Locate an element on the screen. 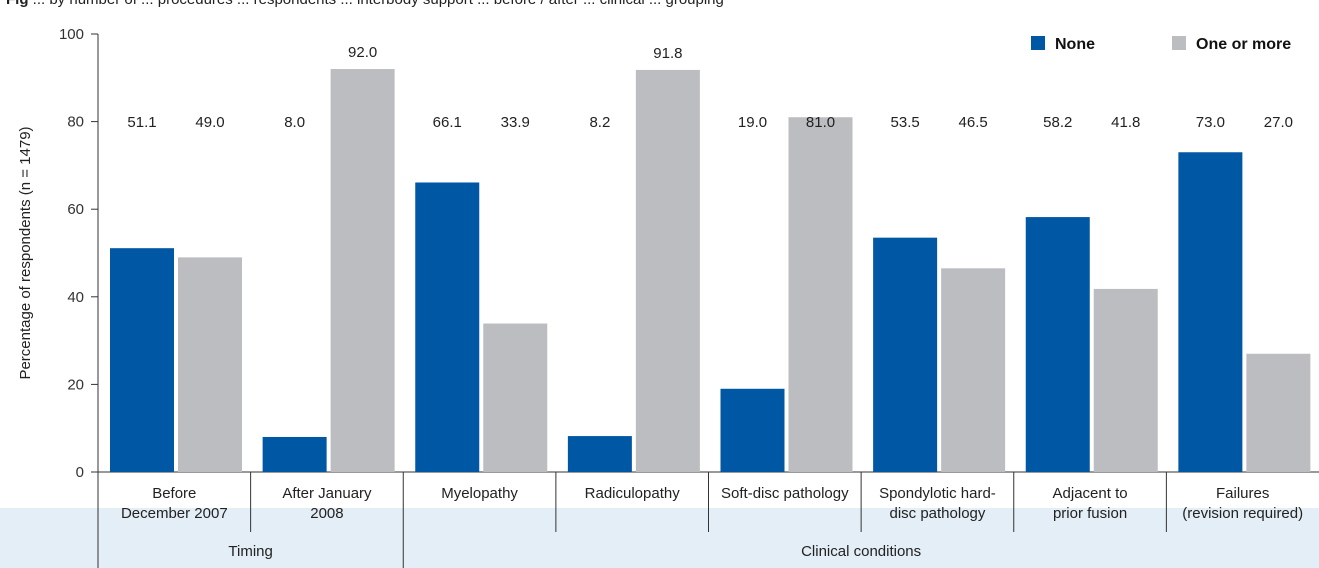  y-tick-label: 0 is located at coordinates (80, 472).